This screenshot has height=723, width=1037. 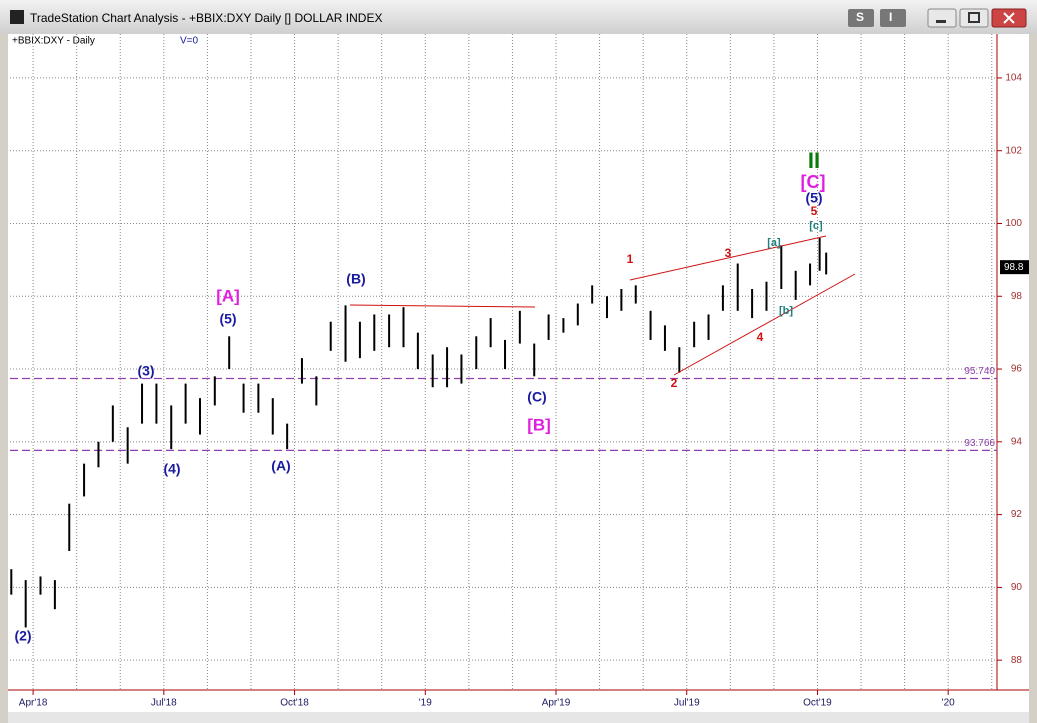 What do you see at coordinates (1017, 660) in the screenshot?
I see `y-tick-label: 88` at bounding box center [1017, 660].